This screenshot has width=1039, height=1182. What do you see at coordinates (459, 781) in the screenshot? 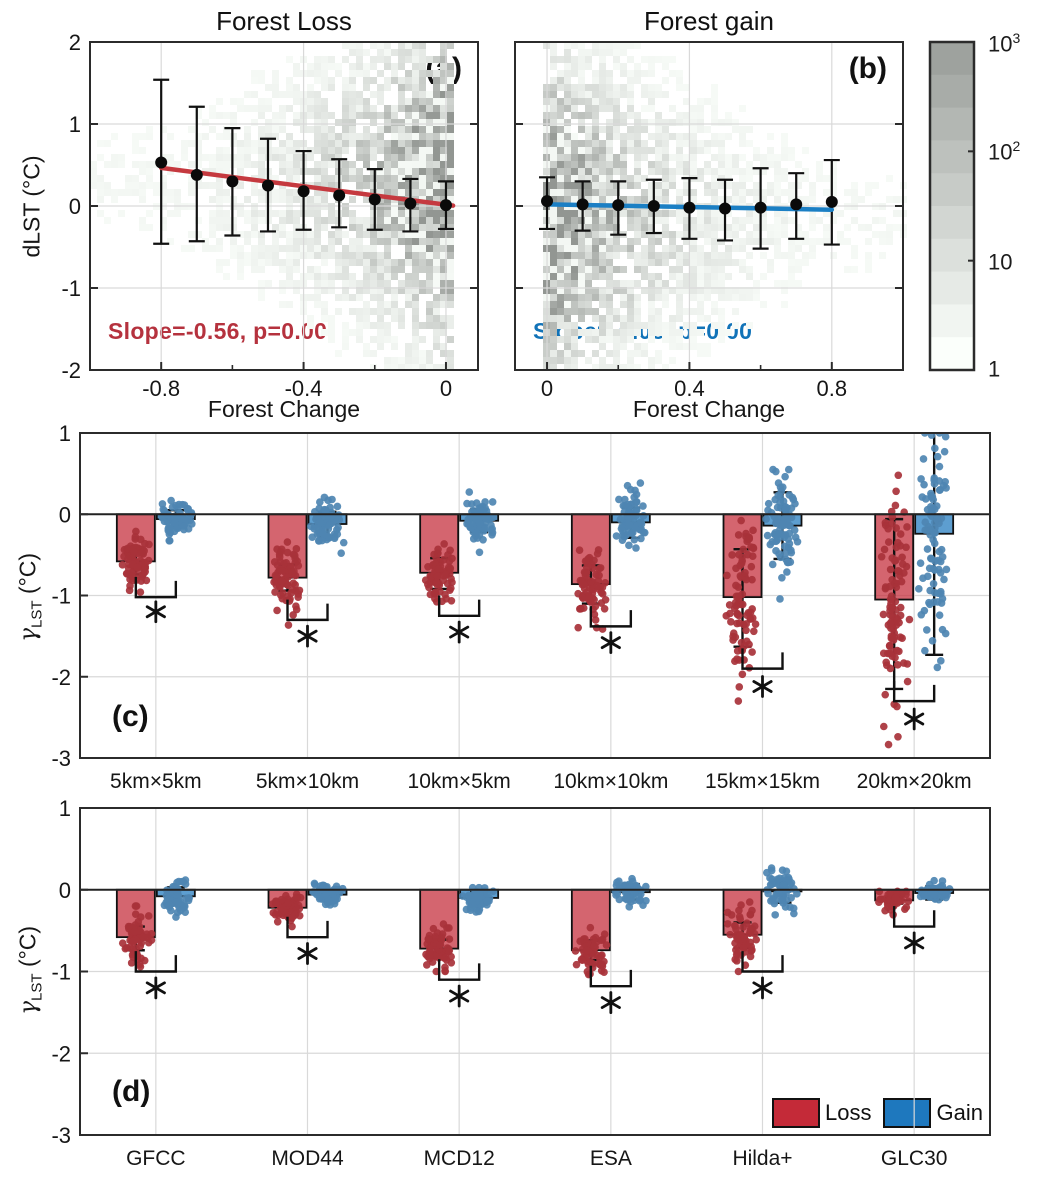
I see `svg-text: 10km×5km` at bounding box center [459, 781].